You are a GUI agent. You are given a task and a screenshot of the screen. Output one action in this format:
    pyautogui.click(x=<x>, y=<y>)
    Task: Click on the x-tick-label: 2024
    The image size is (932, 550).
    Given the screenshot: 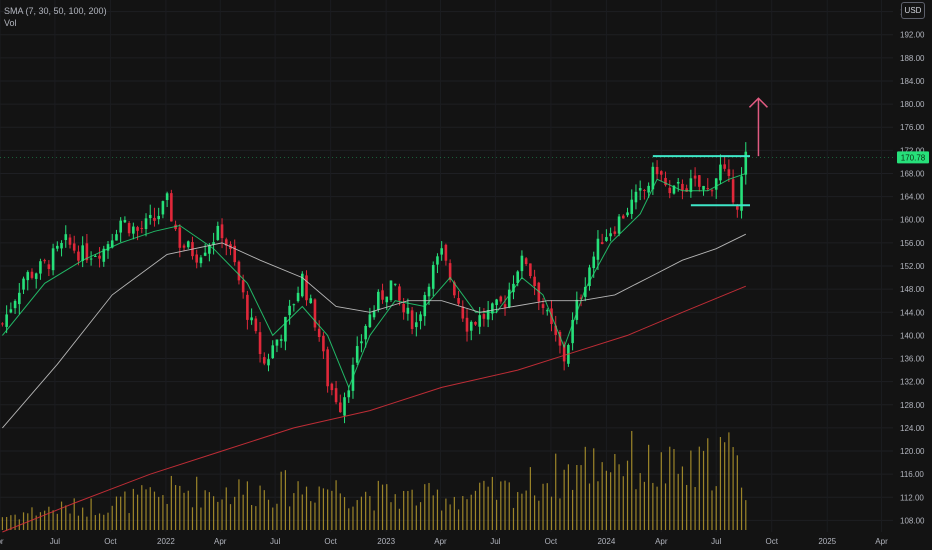 What is the action you would take?
    pyautogui.click(x=606, y=541)
    